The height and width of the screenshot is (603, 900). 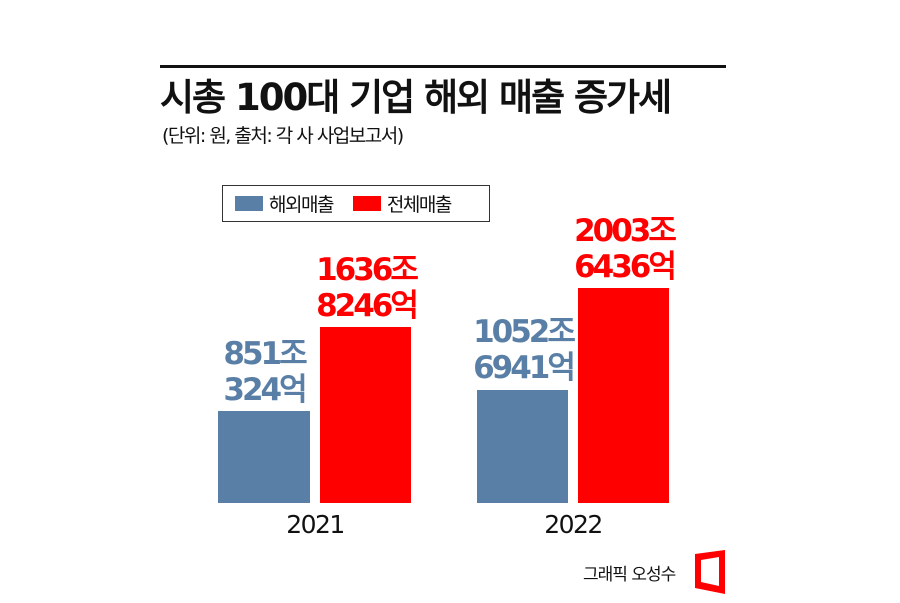 I want to click on value-line-jo: 1636조, so click(x=367, y=270).